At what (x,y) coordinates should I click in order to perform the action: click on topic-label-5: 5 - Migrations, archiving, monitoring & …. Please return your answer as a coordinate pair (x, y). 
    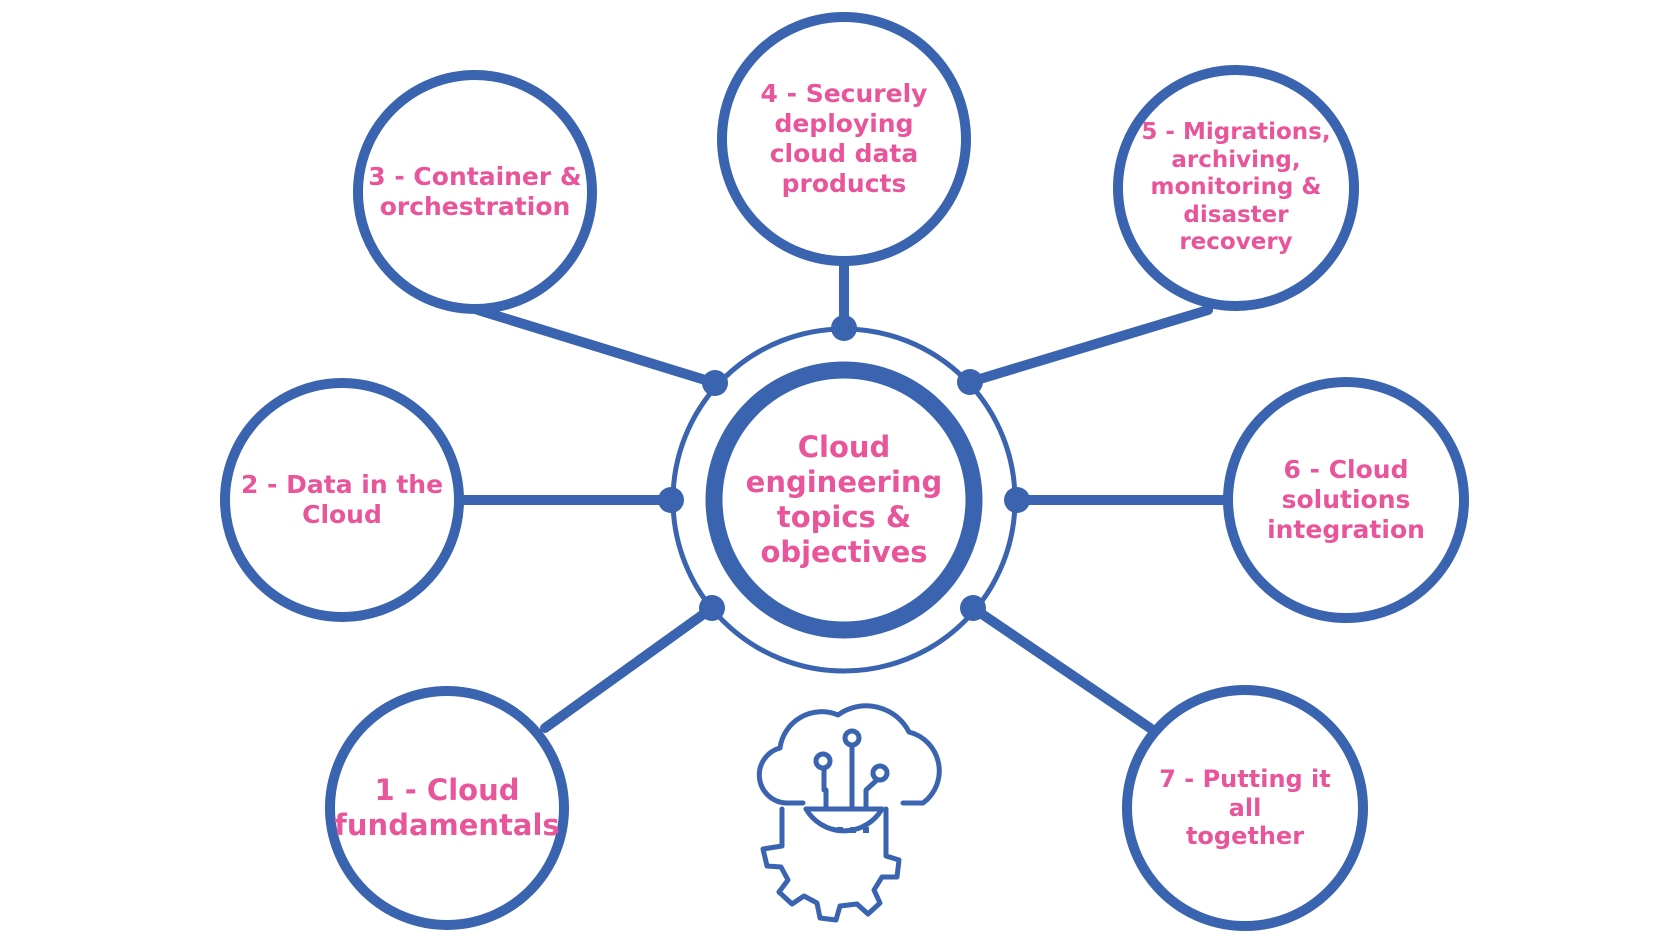
    Looking at the image, I should click on (1236, 187).